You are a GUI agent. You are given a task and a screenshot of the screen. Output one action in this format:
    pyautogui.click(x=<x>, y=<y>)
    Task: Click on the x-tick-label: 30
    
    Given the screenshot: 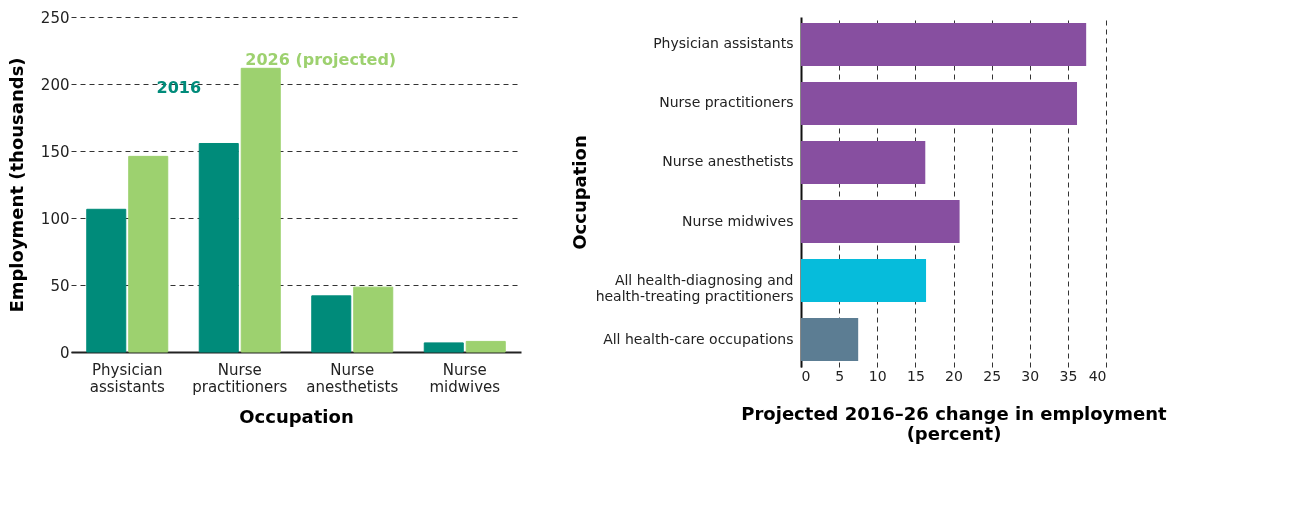 What is the action you would take?
    pyautogui.click(x=1030, y=375)
    